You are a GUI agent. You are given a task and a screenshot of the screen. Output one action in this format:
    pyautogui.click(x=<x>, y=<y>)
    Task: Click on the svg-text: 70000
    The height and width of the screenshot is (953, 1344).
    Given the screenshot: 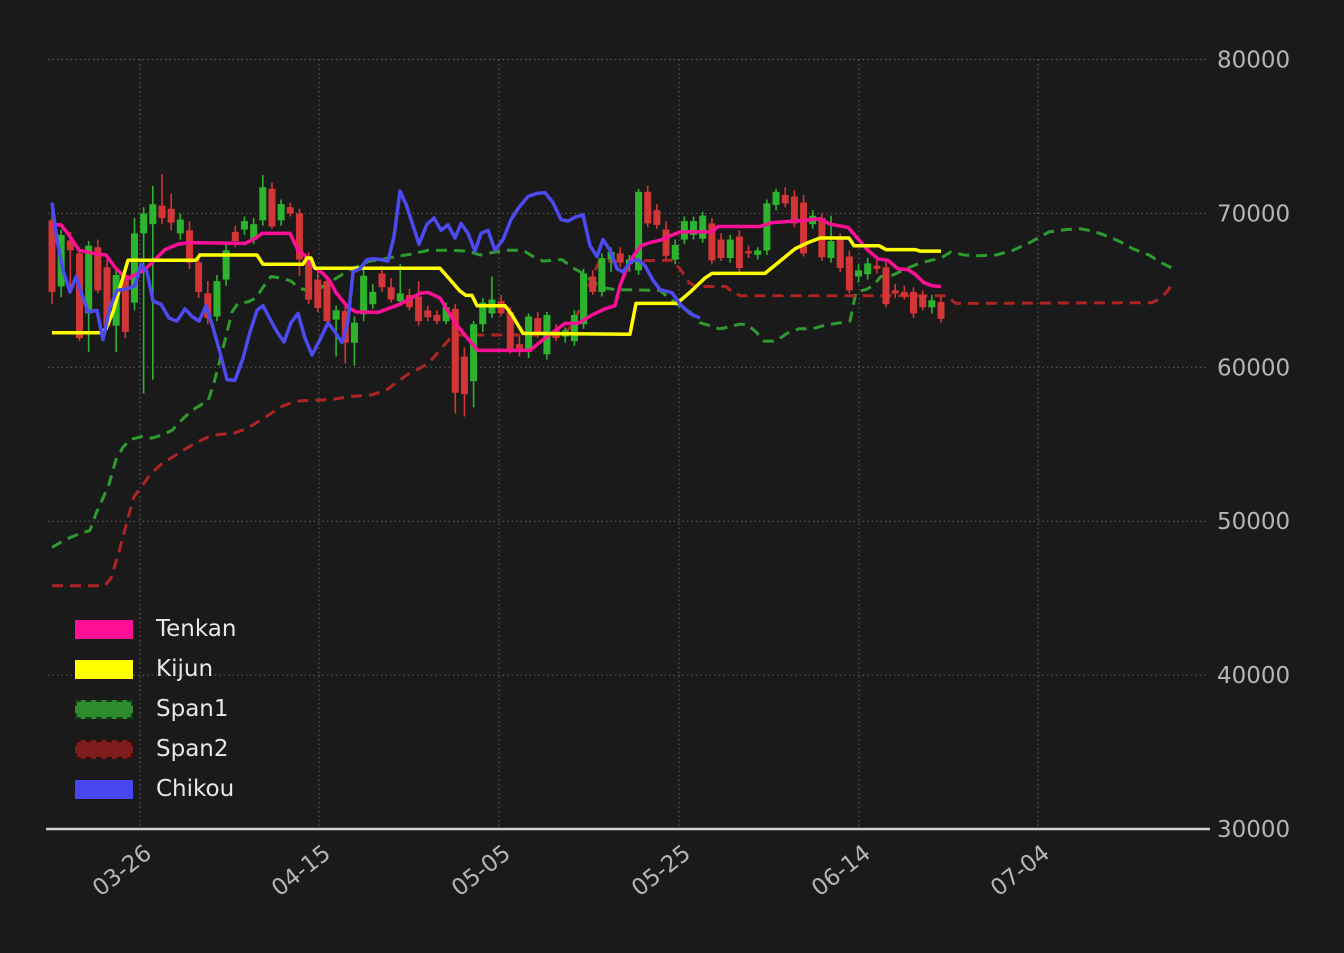 What is the action you would take?
    pyautogui.click(x=1253, y=214)
    